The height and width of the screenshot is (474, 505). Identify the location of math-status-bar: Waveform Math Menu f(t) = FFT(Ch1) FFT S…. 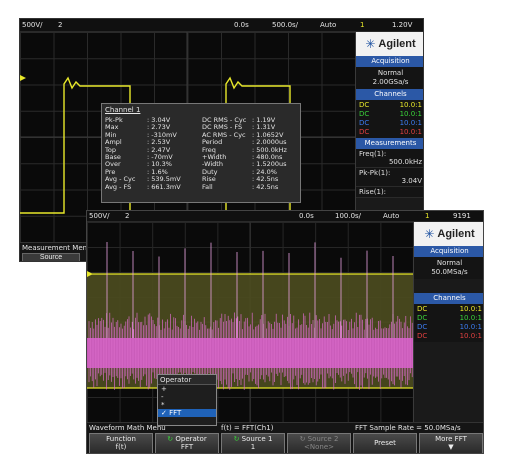
(285, 427).